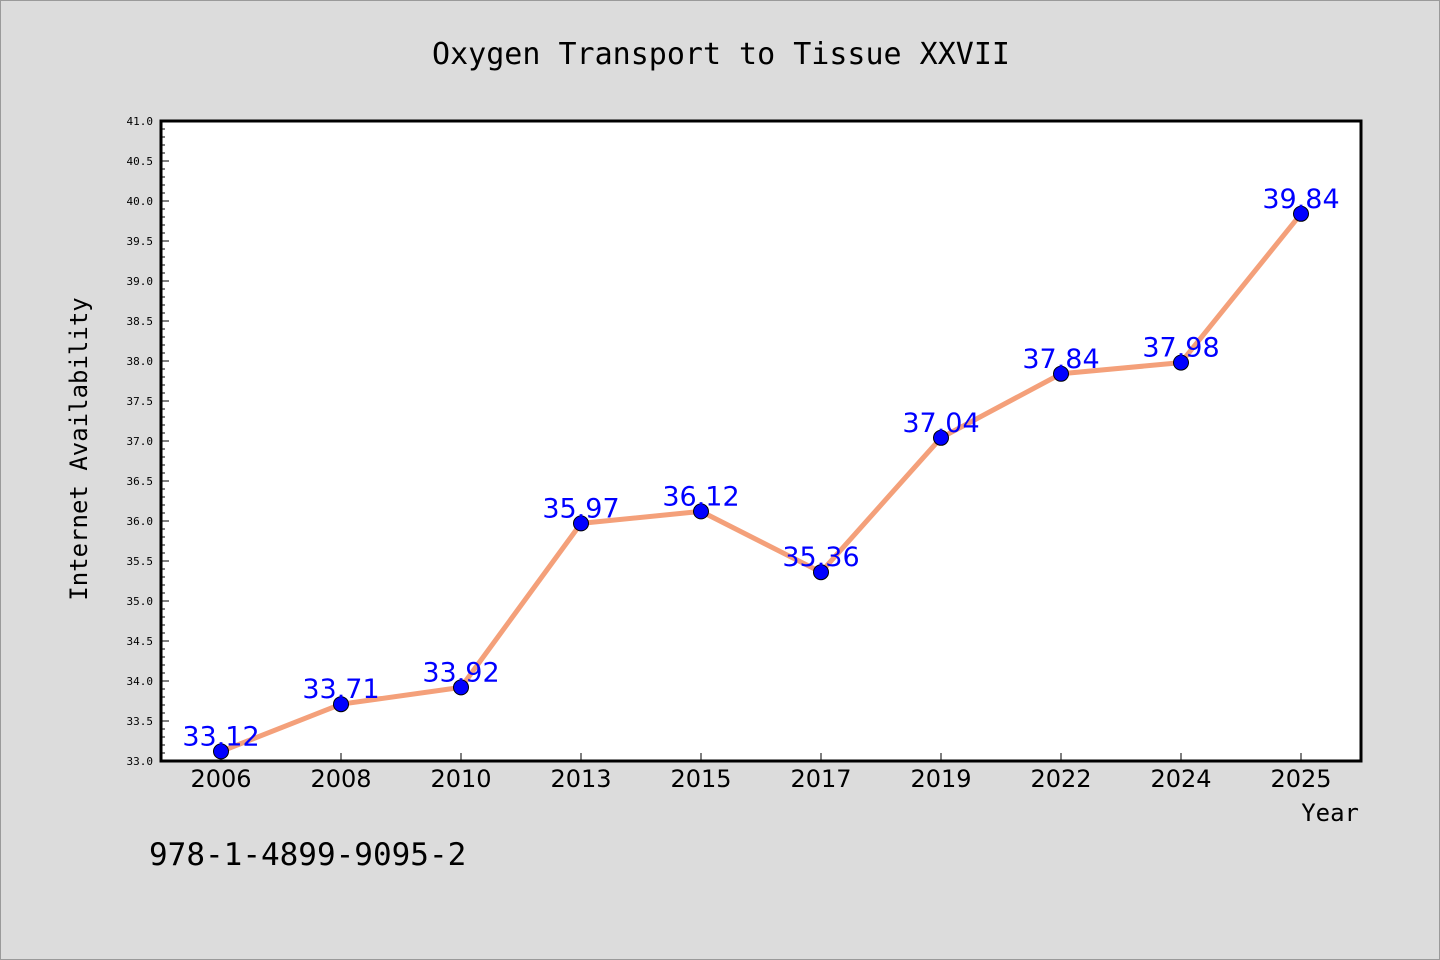  Describe the element at coordinates (165, 441) in the screenshot. I see `y-axis-ticks` at that location.